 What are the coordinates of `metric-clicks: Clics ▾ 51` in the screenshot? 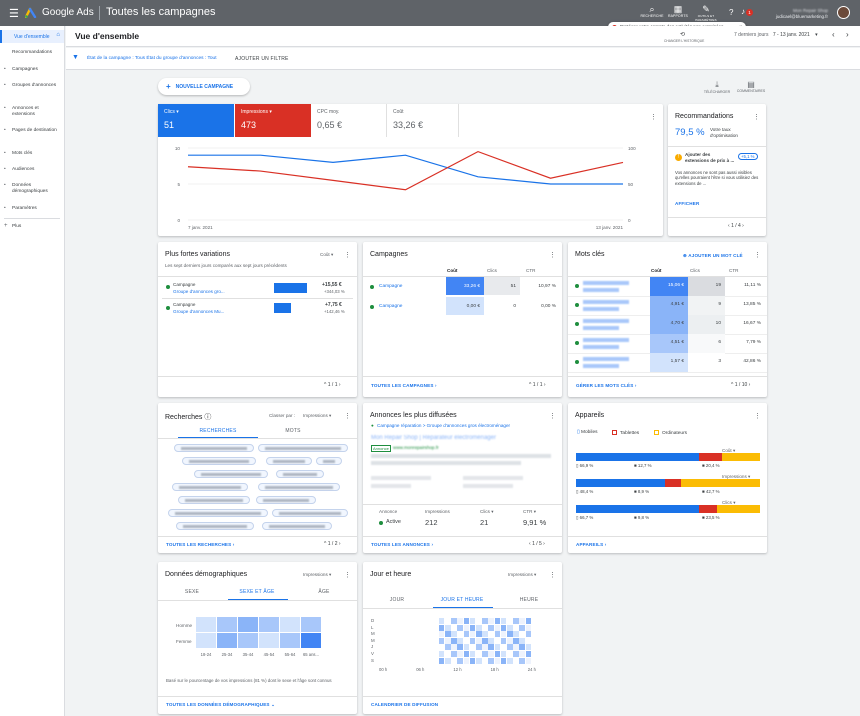 It's located at (196, 120).